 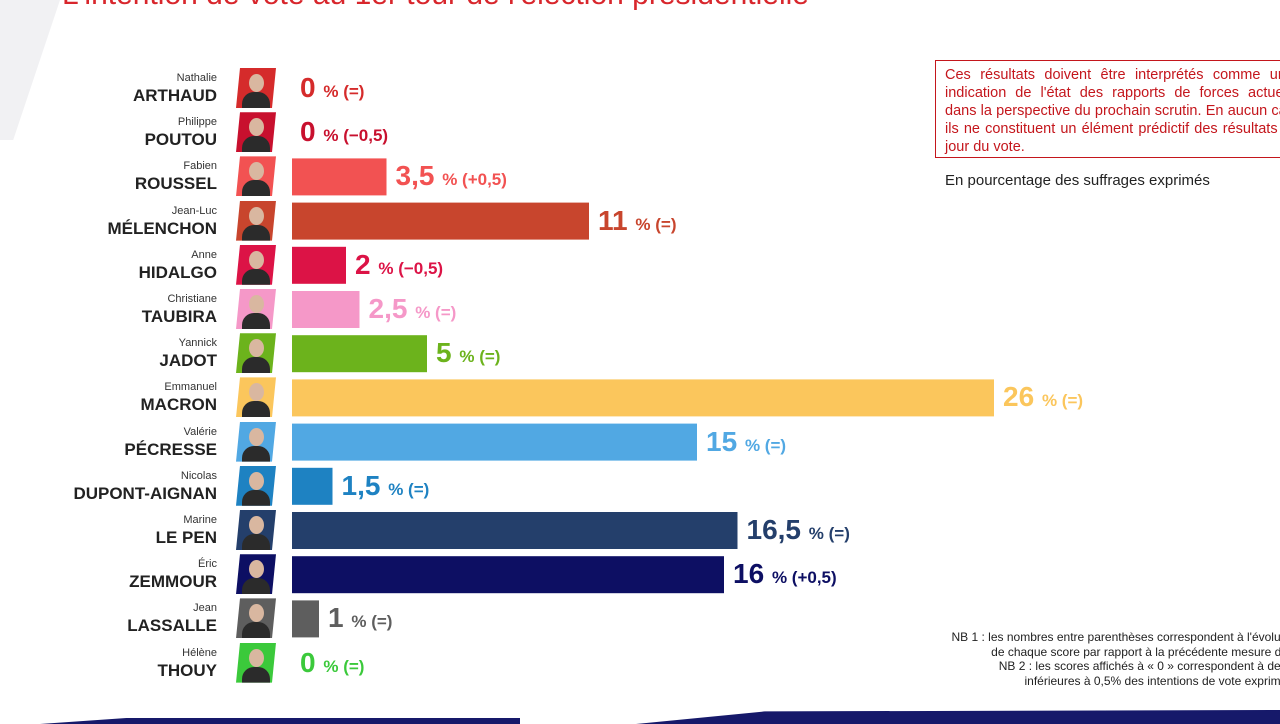 I want to click on value-label-dupont-aignan: 1,5 % (=), so click(x=386, y=488).